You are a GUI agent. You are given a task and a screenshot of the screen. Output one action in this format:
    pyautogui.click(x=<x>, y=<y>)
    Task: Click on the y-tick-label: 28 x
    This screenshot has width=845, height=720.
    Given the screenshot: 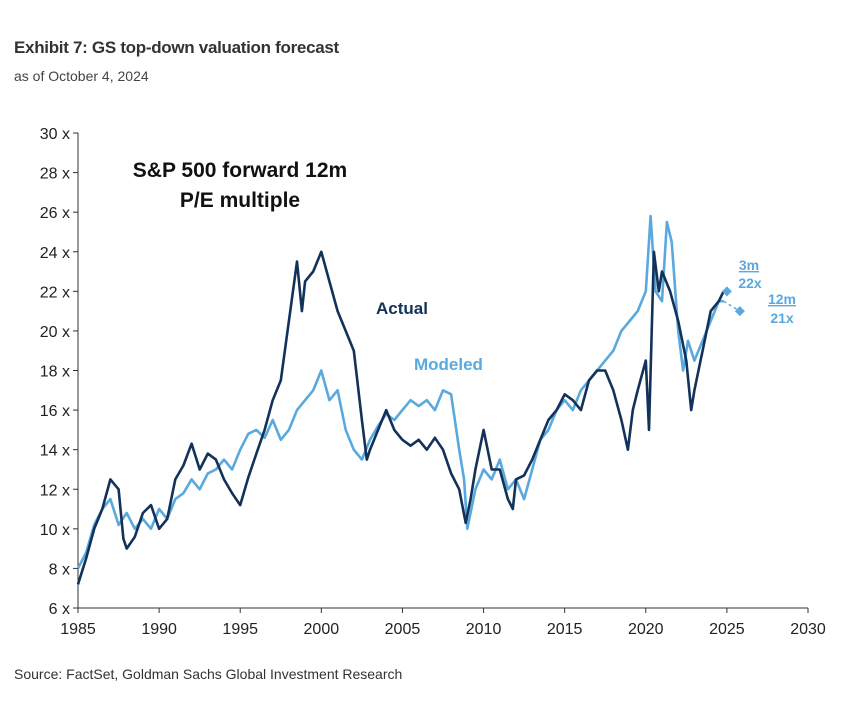 What is the action you would take?
    pyautogui.click(x=55, y=174)
    